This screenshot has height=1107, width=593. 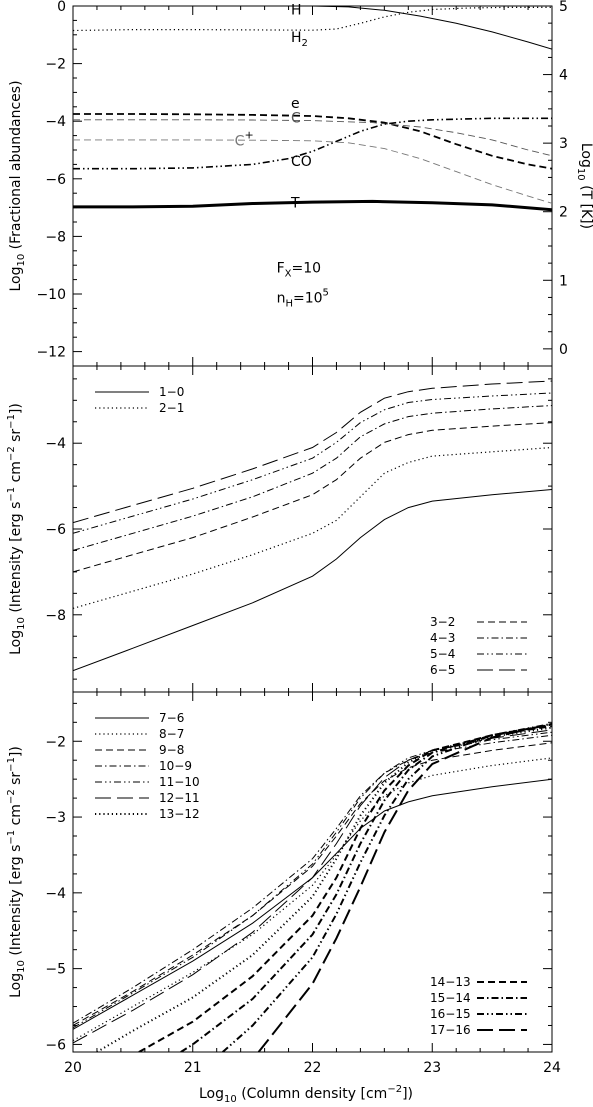 What do you see at coordinates (308, 299) in the screenshot?
I see `annotation-rest: =10` at bounding box center [308, 299].